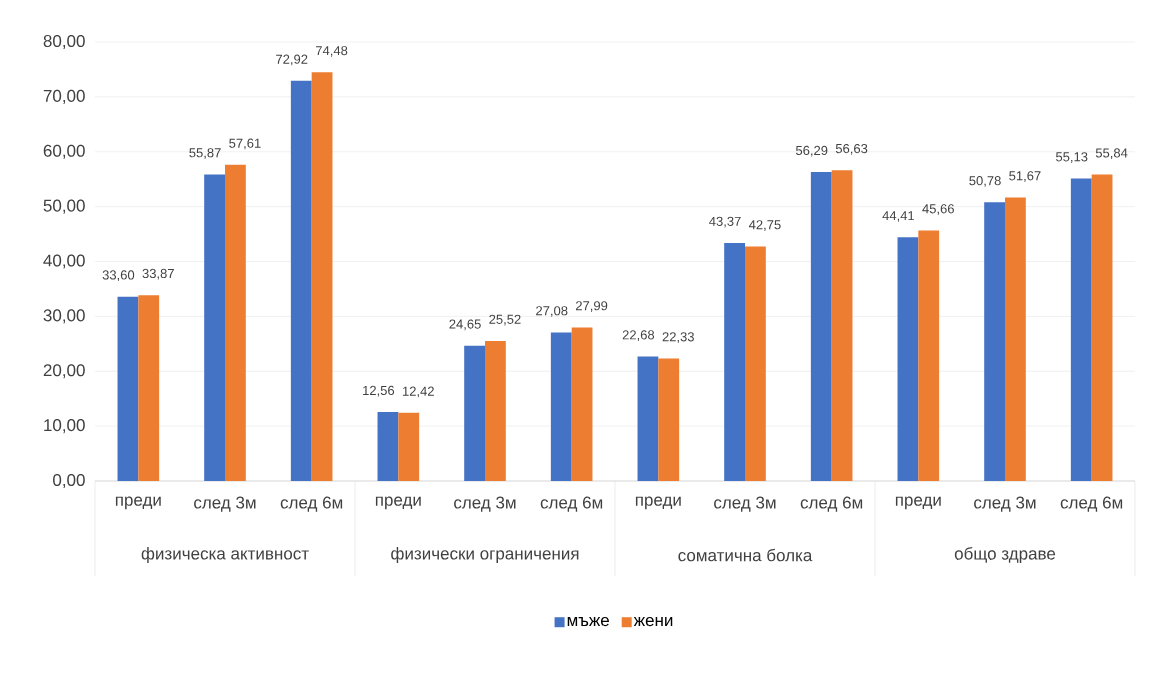 This screenshot has height=675, width=1173. Describe the element at coordinates (158, 274) in the screenshot. I see `data-label: 33,87` at that location.